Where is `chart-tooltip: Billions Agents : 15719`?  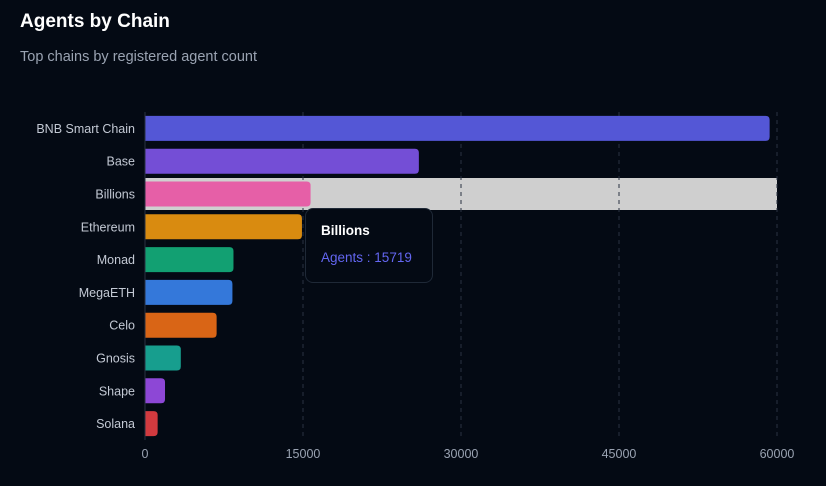
chart-tooltip: Billions Agents : 15719 is located at coordinates (369, 245).